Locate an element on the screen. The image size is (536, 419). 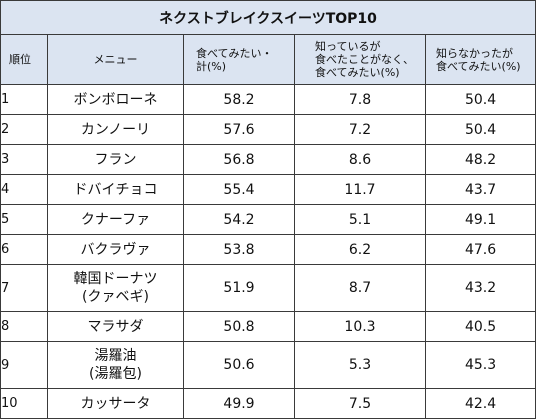
menu-cell: カッサータ is located at coordinates (115, 403).